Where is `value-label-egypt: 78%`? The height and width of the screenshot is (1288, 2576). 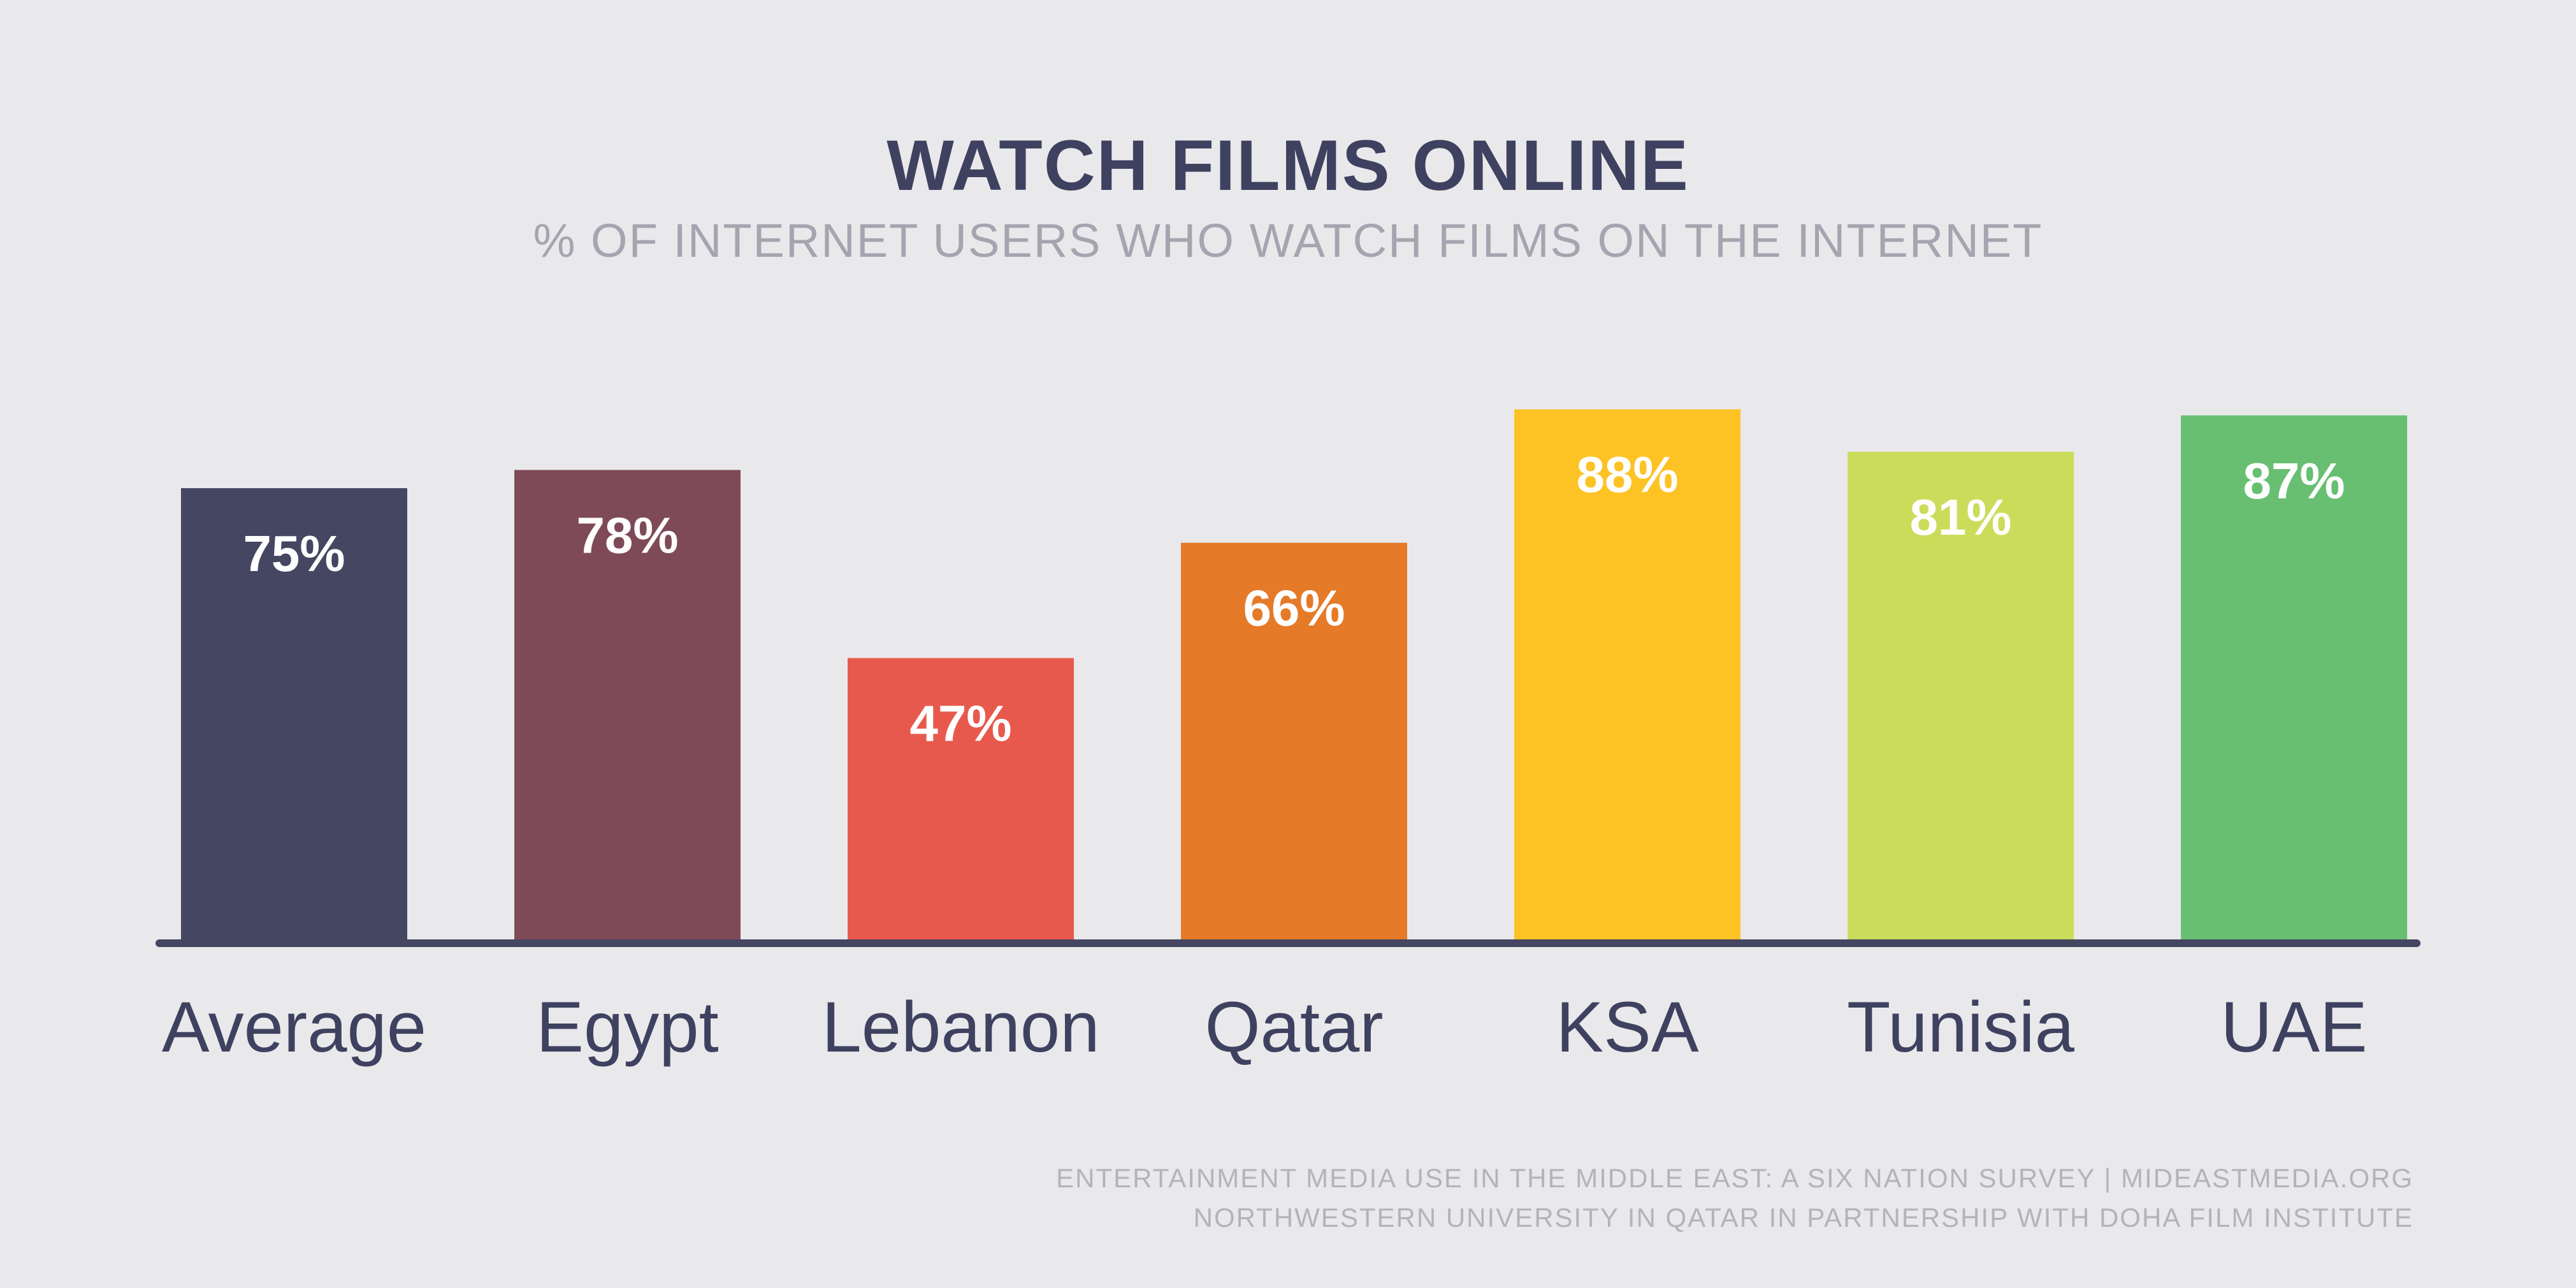 value-label-egypt: 78% is located at coordinates (627, 535).